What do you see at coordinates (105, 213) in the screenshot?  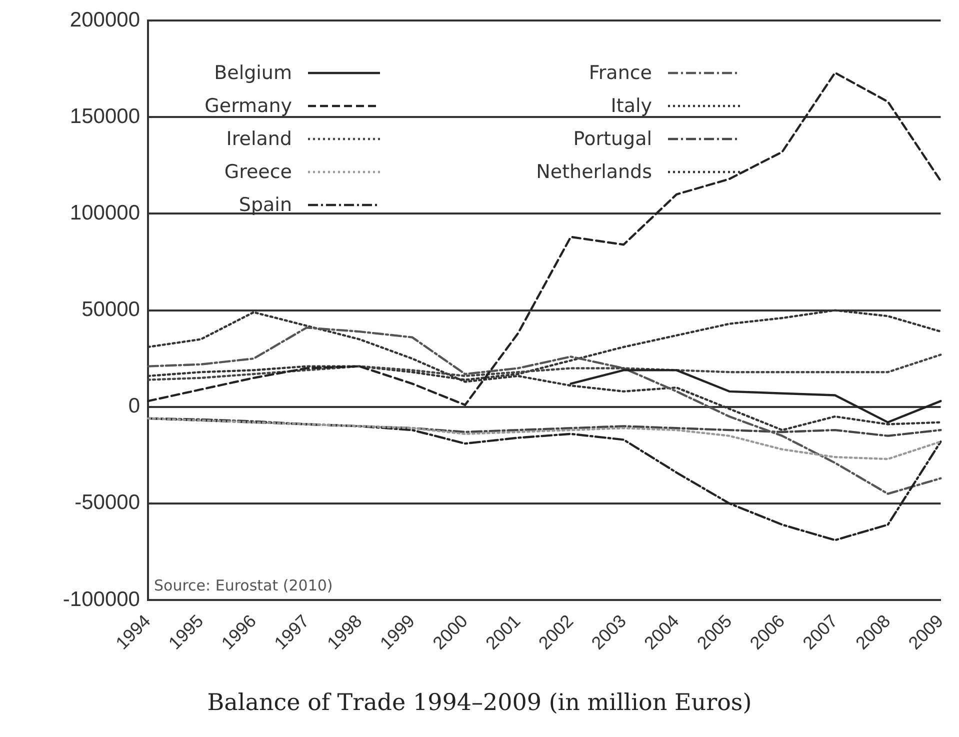 I see `y-tick-label: 100000` at bounding box center [105, 213].